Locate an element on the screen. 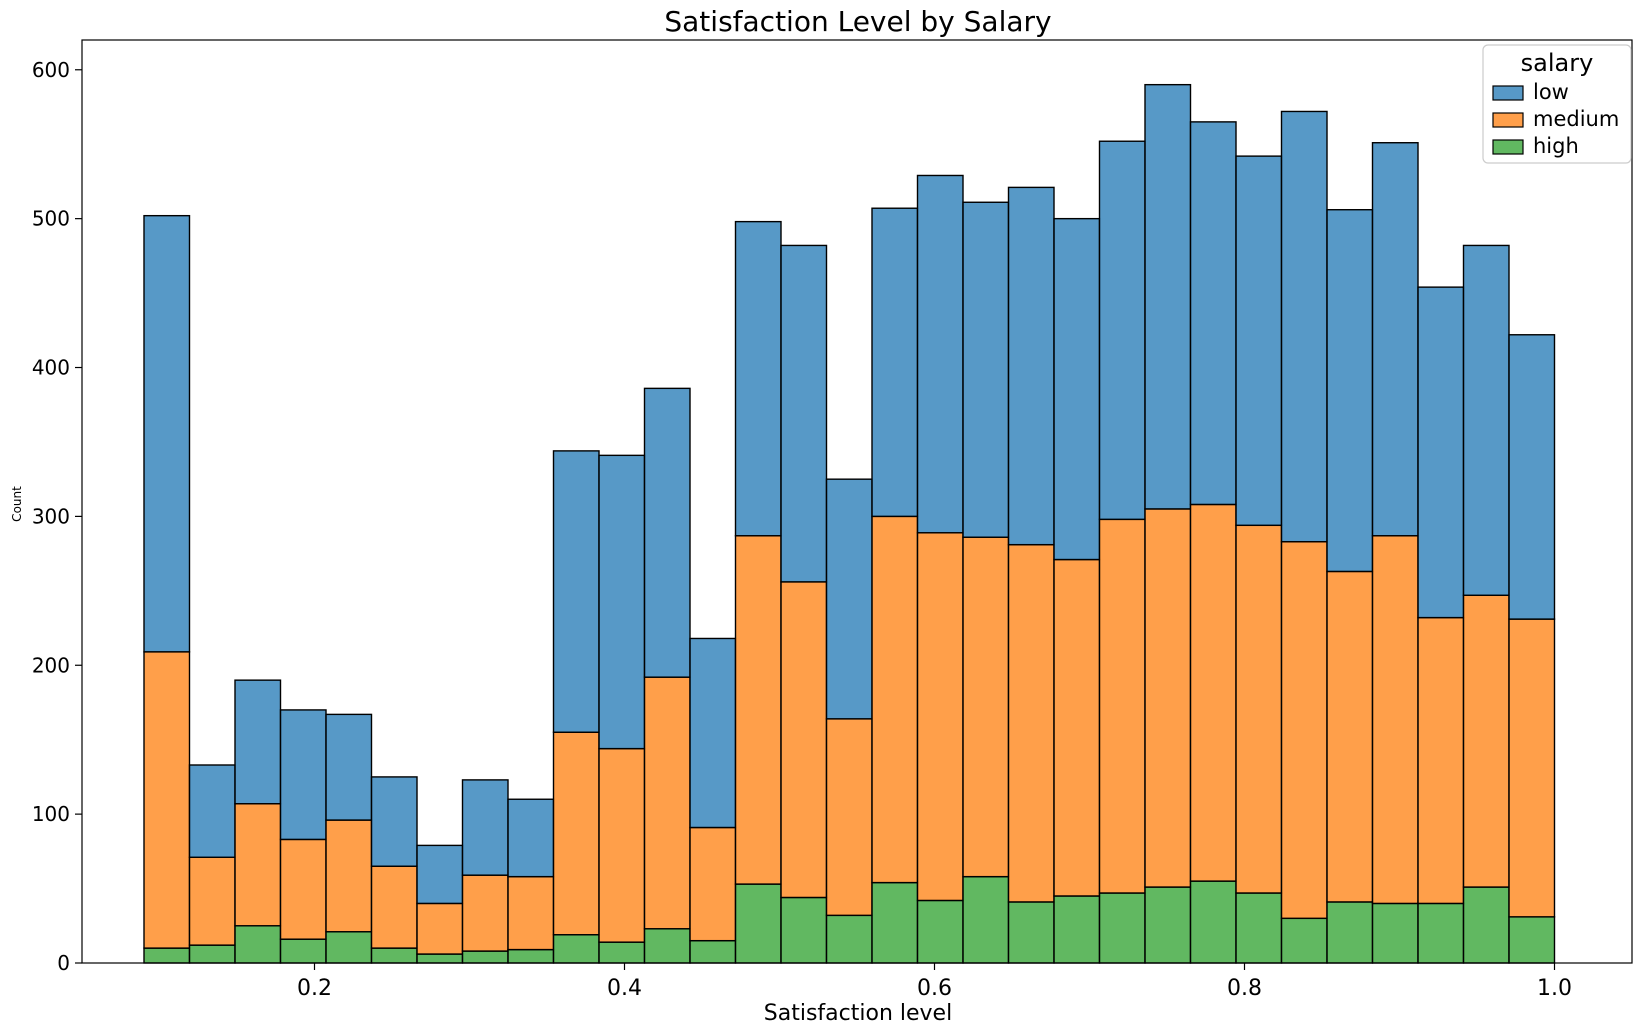 This screenshot has width=1642, height=1033. legend: salary low medium high is located at coordinates (1557, 104).